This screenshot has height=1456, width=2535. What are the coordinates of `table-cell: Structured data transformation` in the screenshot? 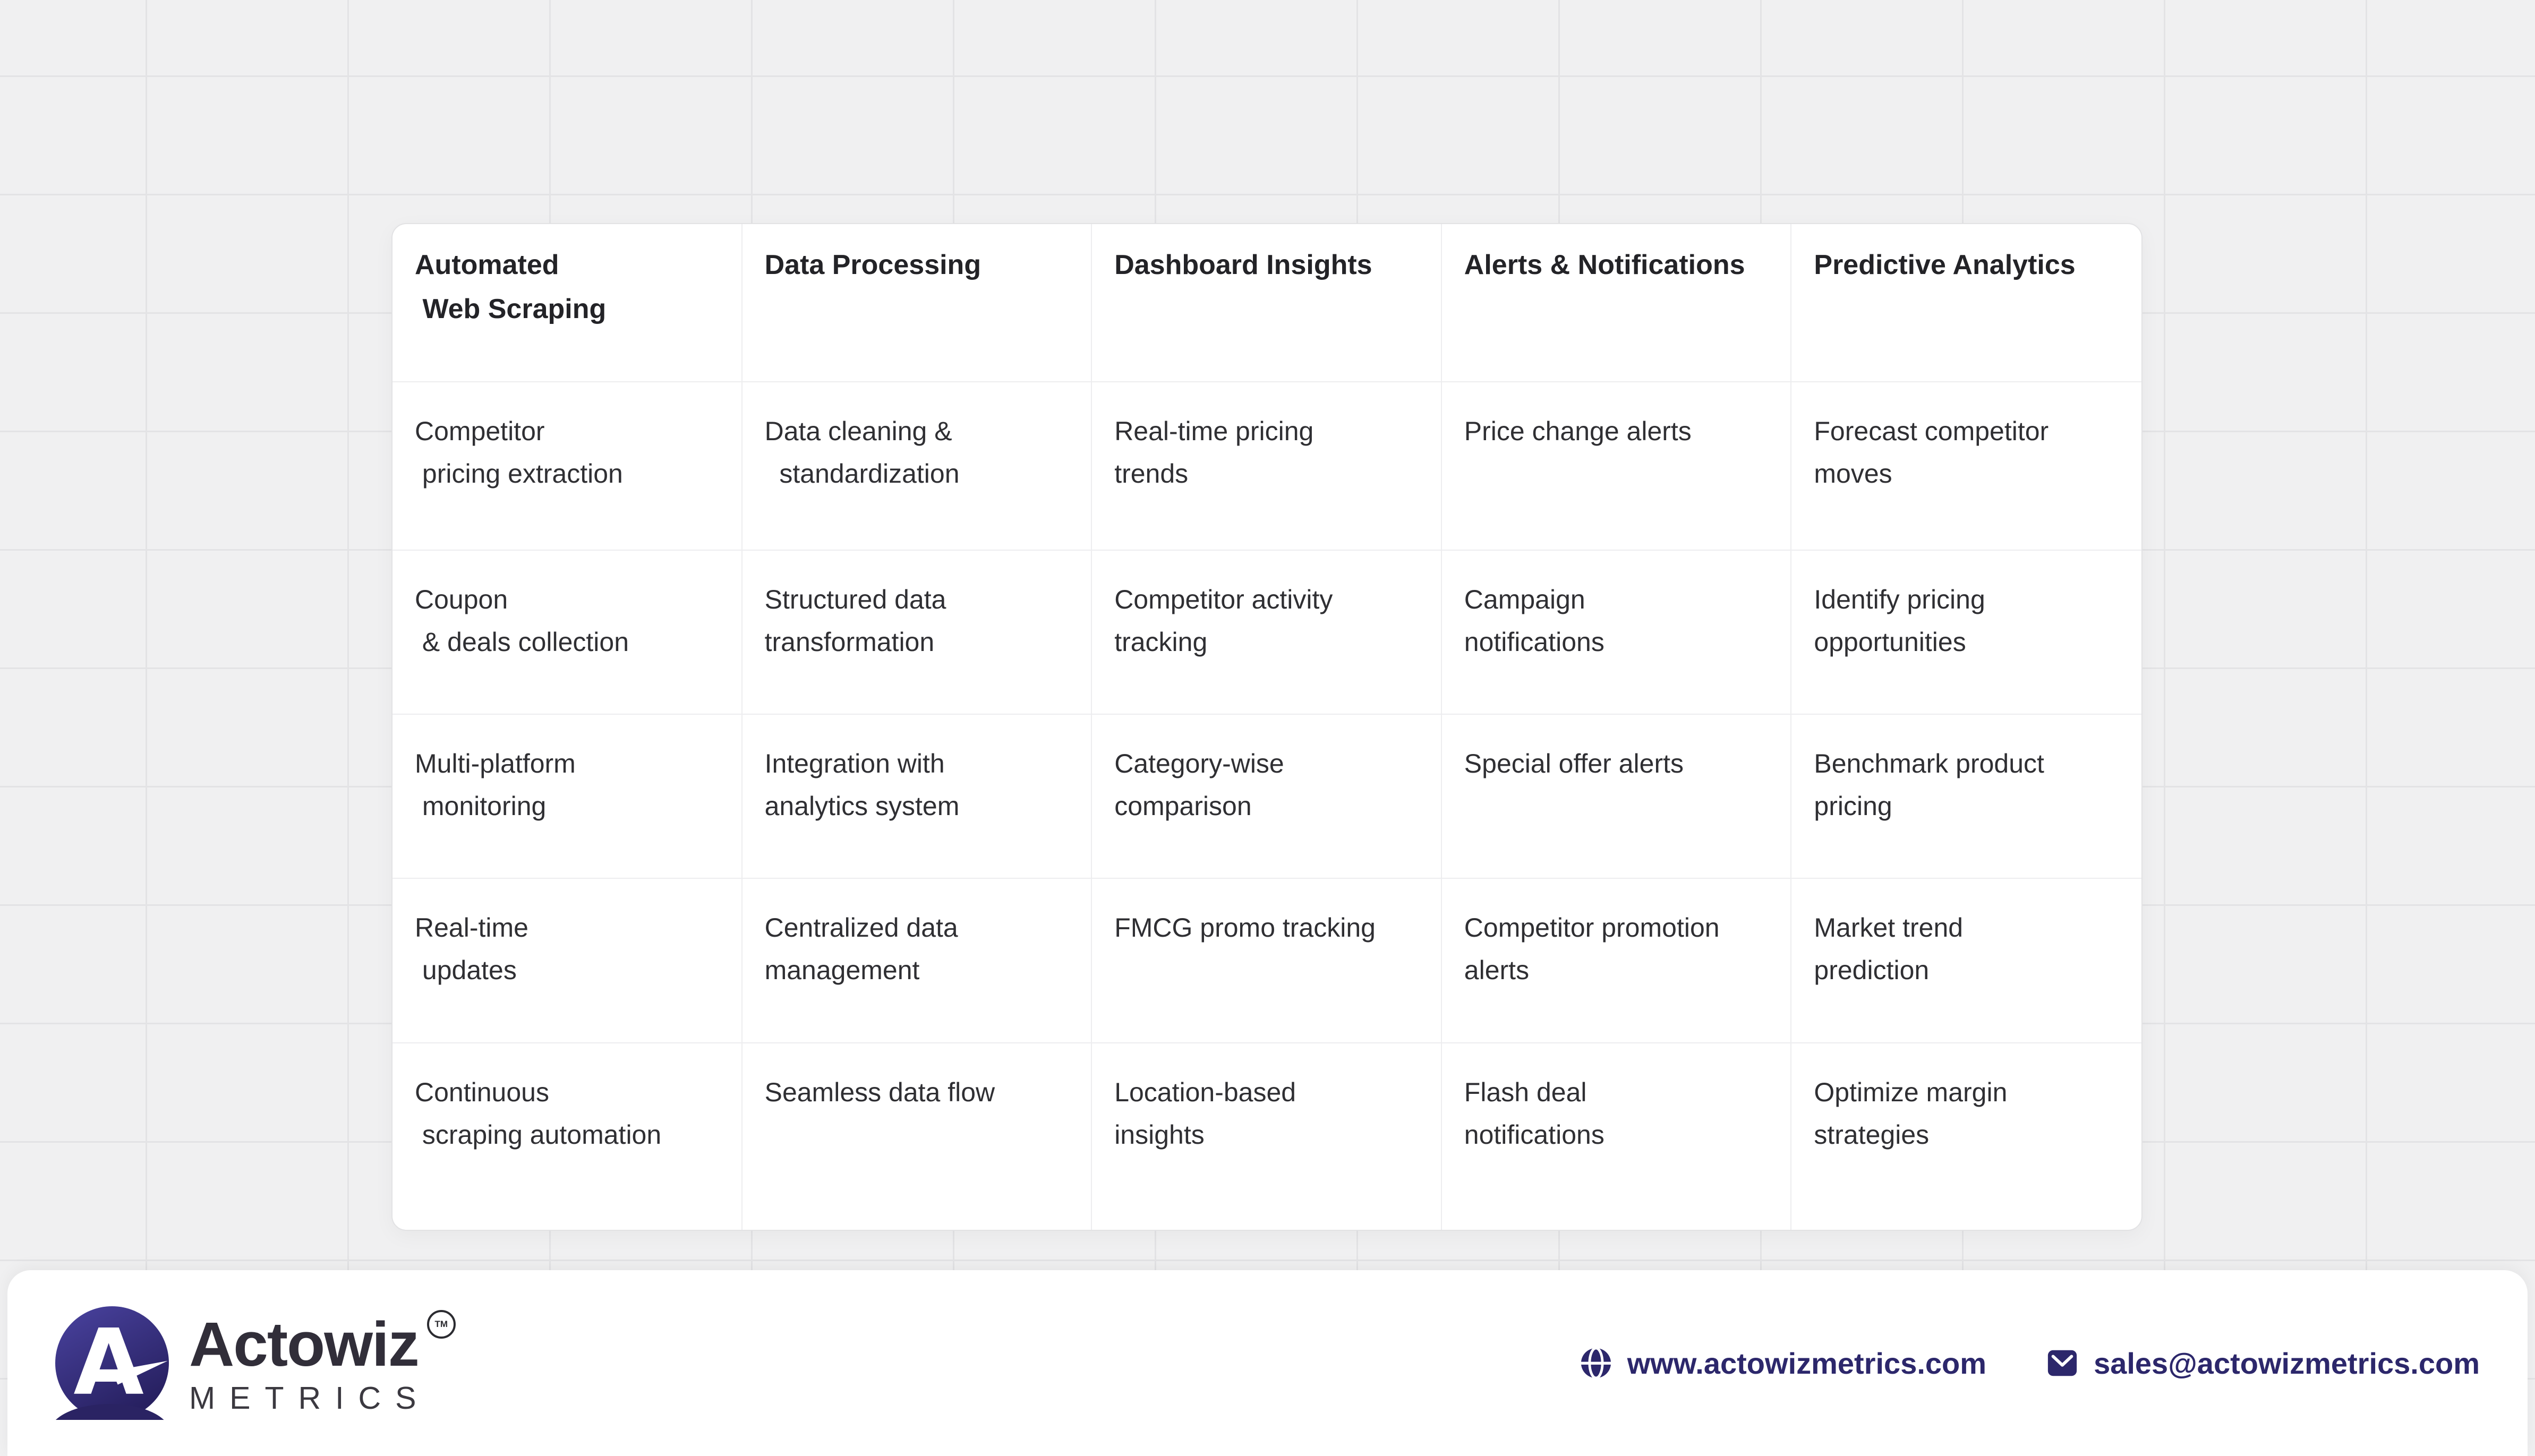 It's located at (917, 633).